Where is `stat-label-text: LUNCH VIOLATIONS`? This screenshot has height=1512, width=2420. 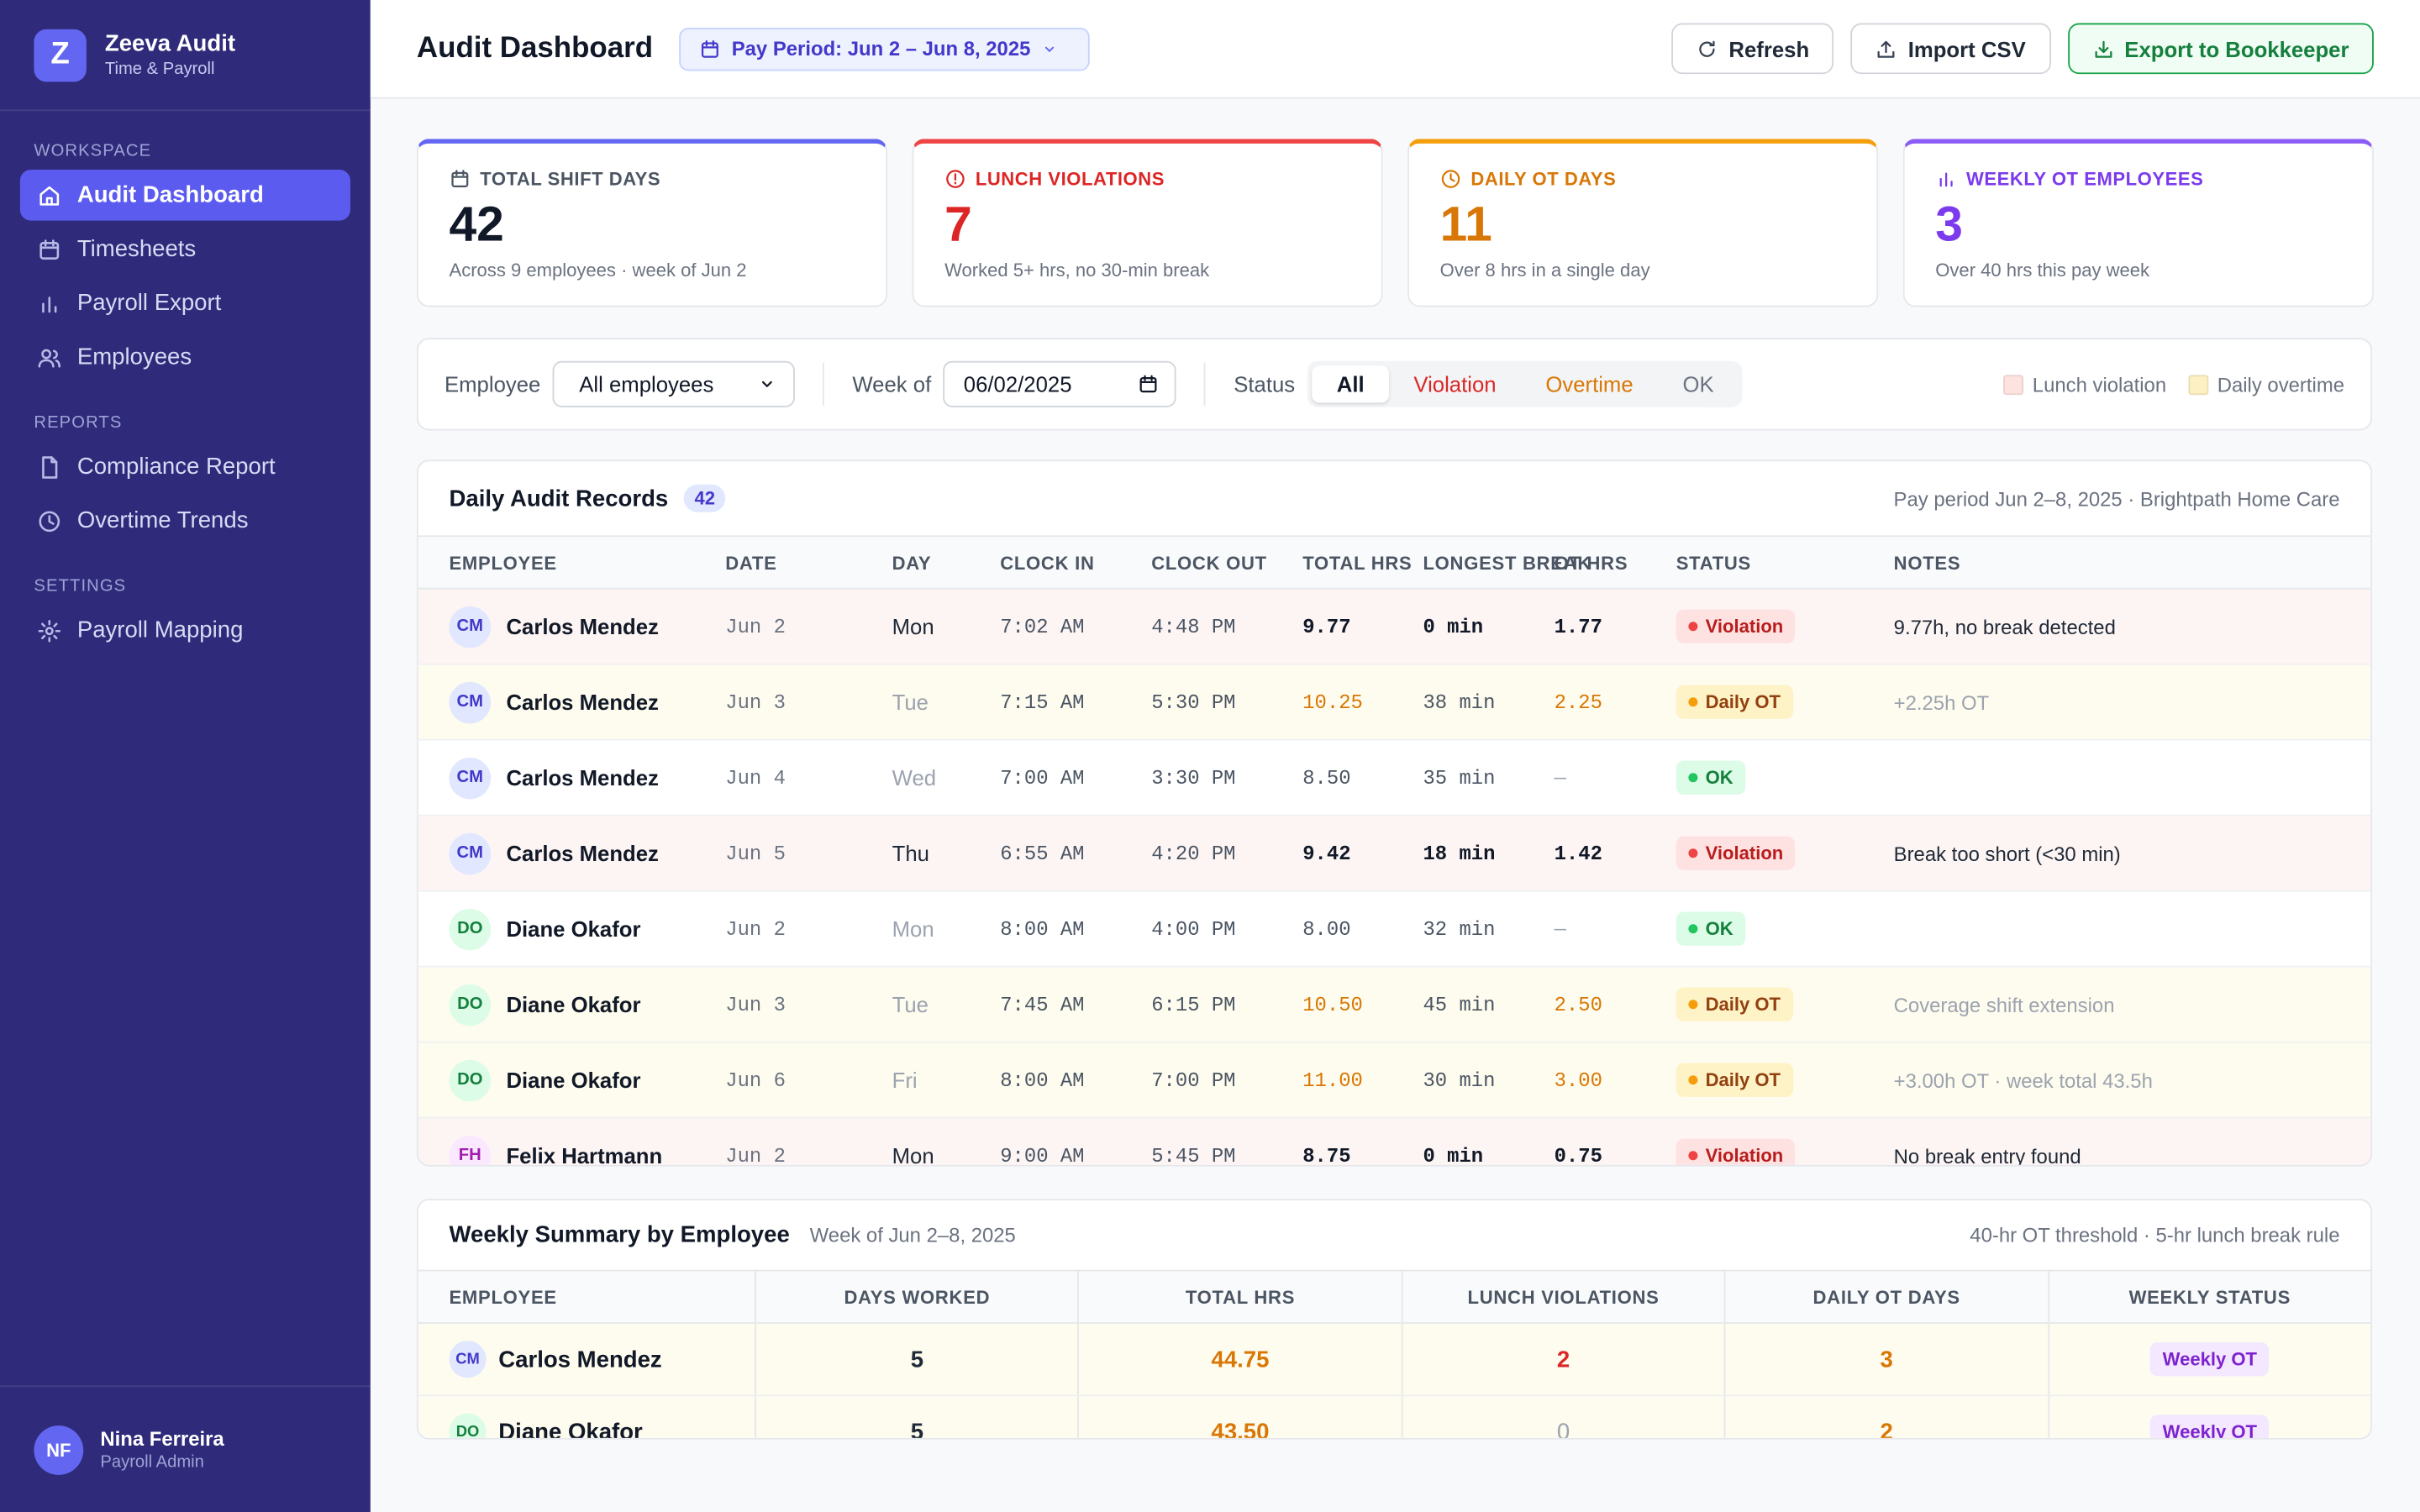 stat-label-text: LUNCH VIOLATIONS is located at coordinates (1070, 179).